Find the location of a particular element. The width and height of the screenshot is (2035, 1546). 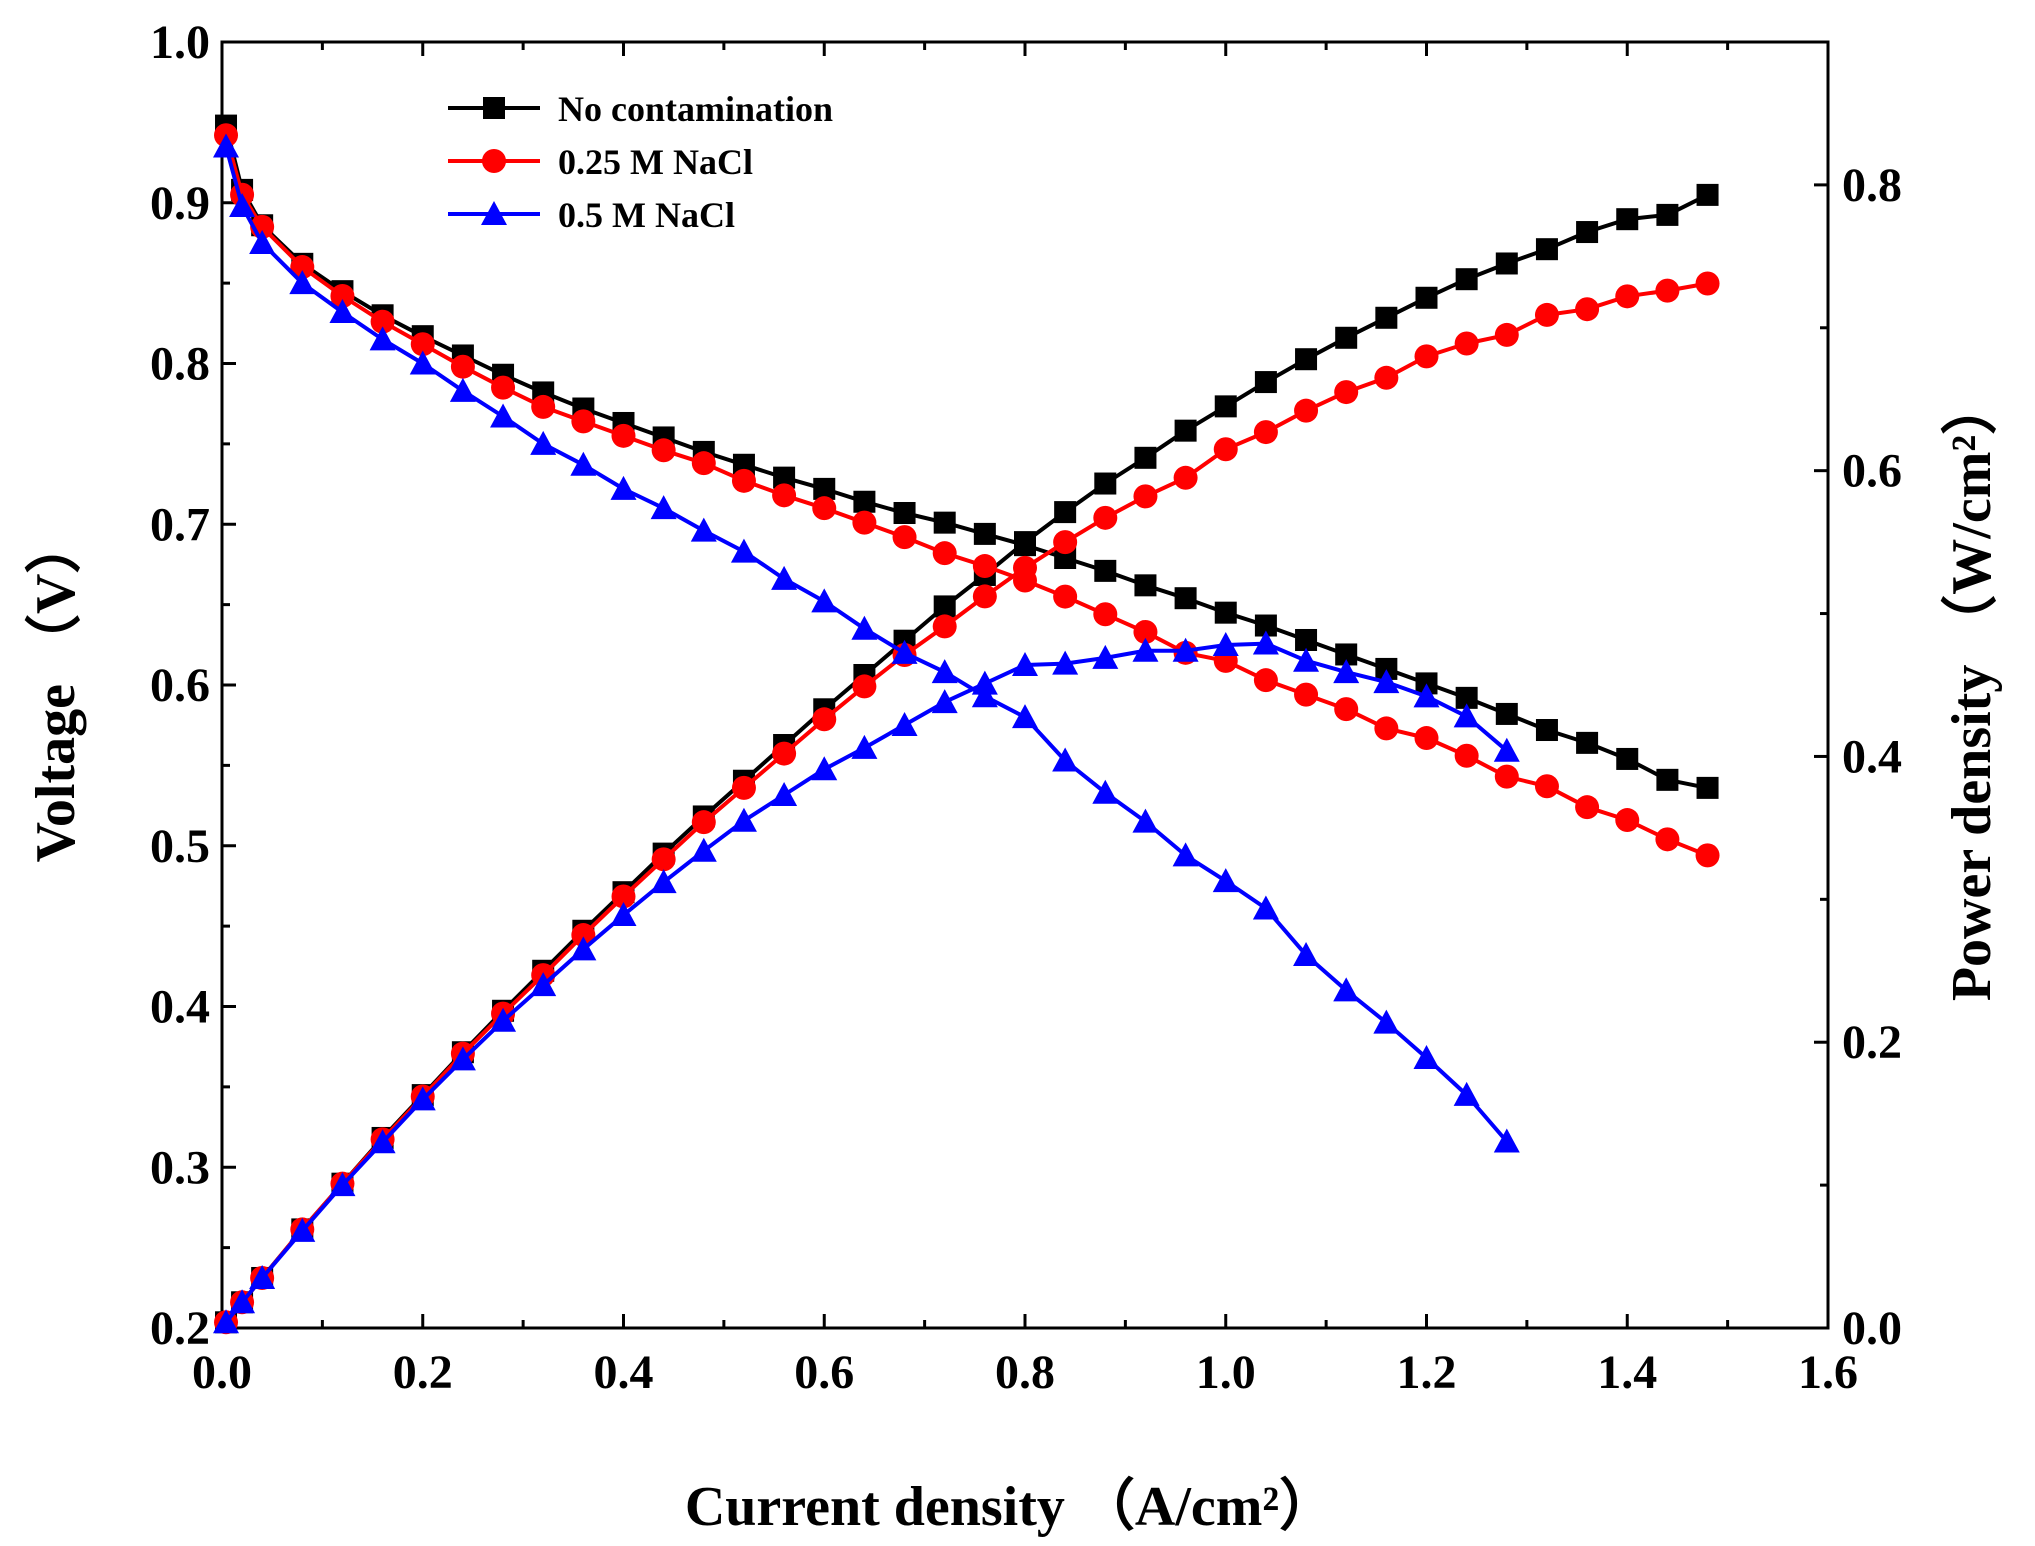

y-right-axis-label: Power density is located at coordinates (1972, 833).